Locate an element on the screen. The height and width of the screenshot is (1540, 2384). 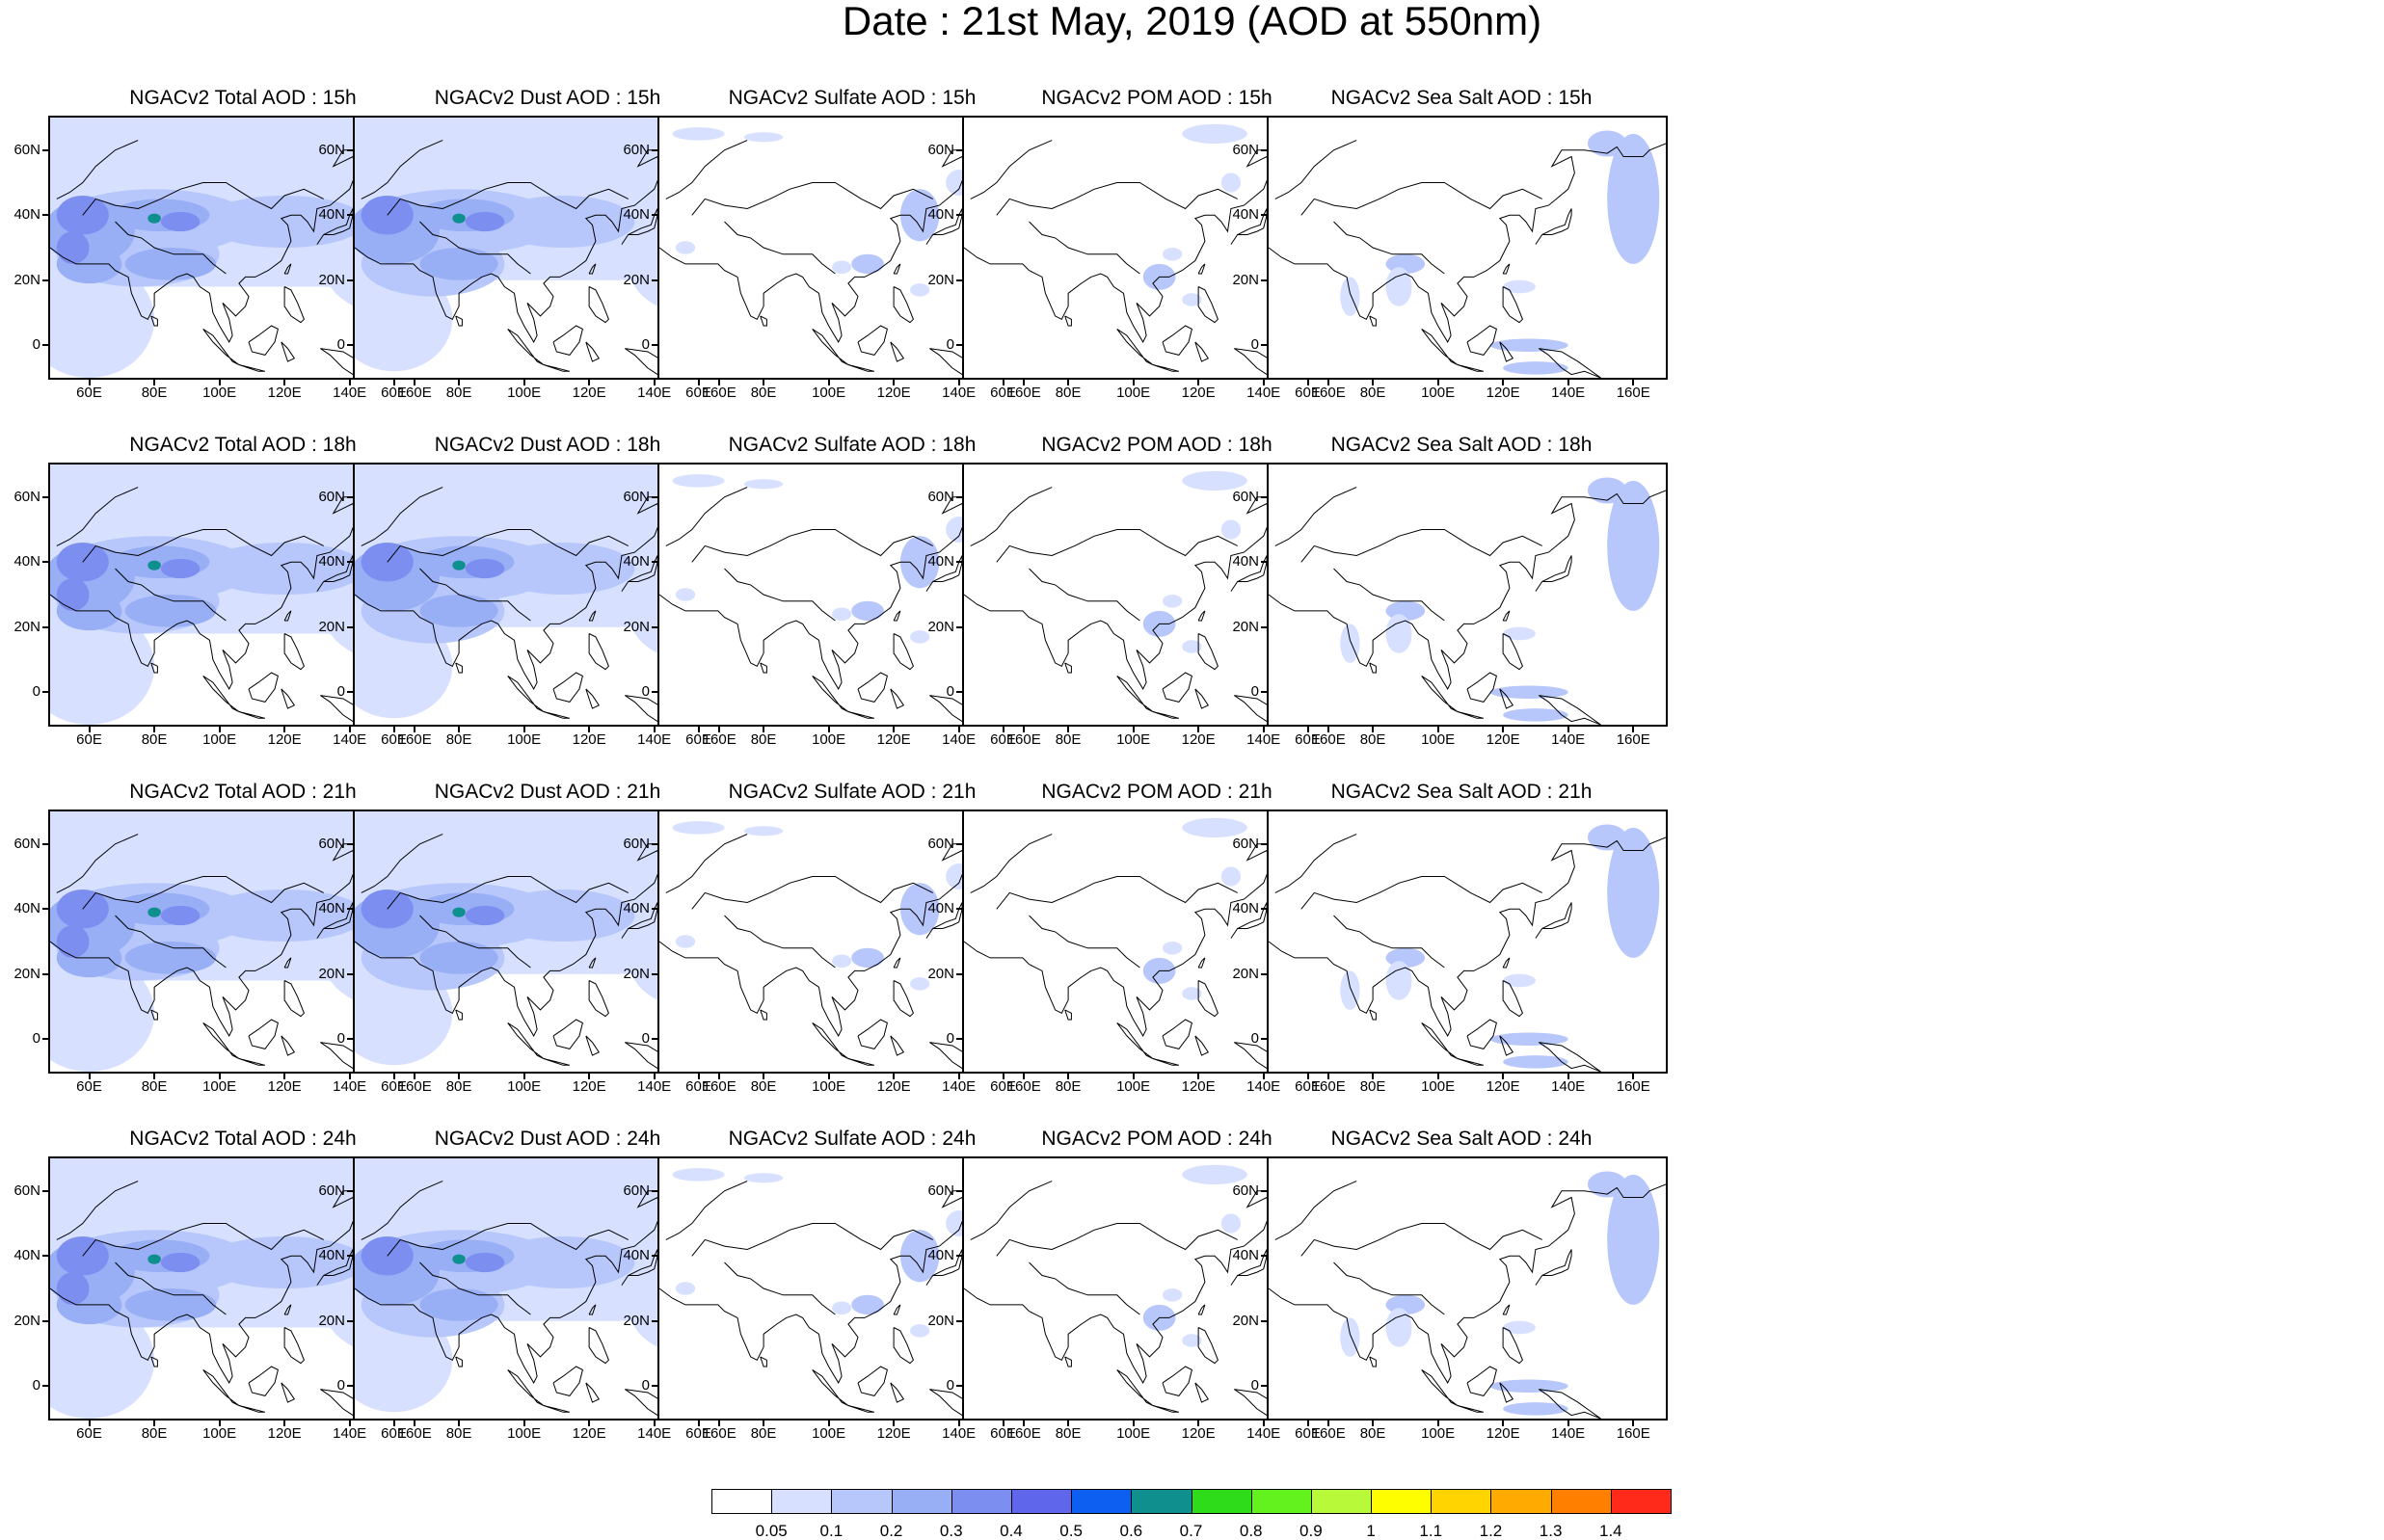
lat-label: 20N is located at coordinates (940, 279).